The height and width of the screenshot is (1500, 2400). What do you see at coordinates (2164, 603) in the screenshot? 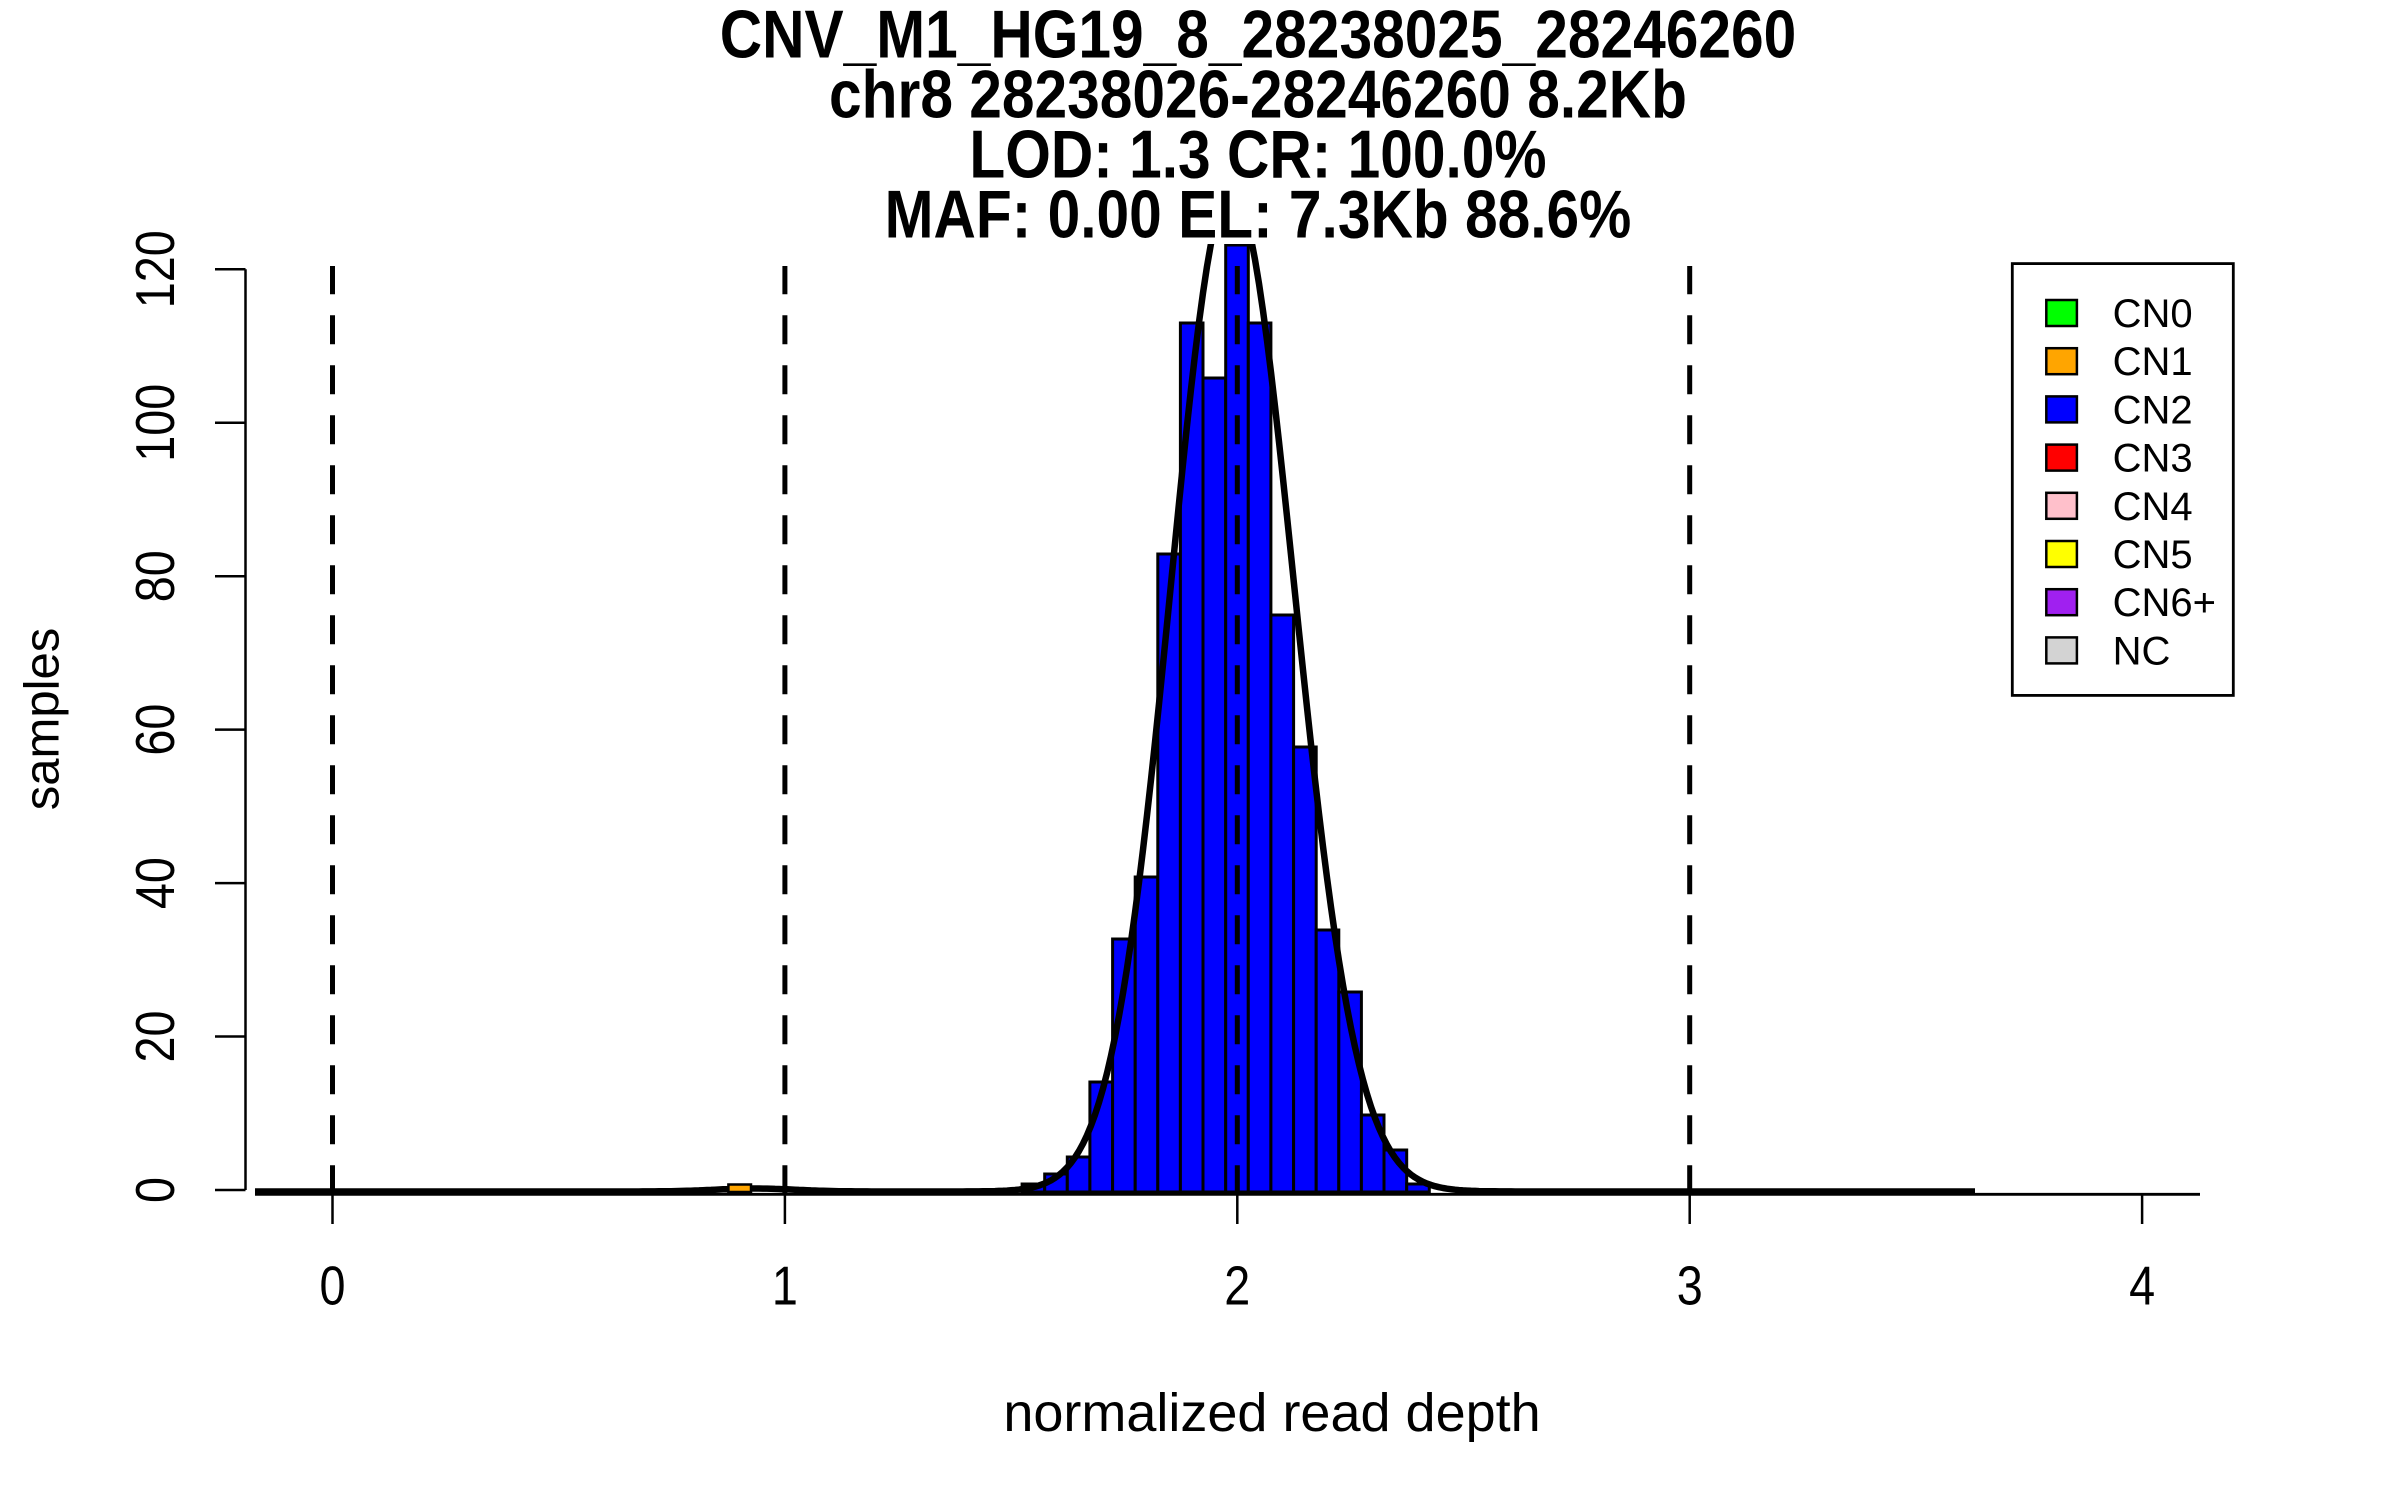
I see `svg-text: CN6+` at bounding box center [2164, 603].